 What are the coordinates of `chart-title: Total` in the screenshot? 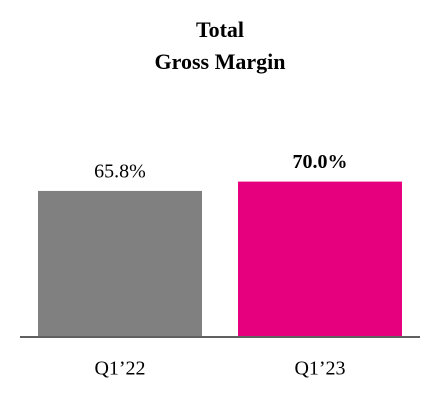 It's located at (220, 29).